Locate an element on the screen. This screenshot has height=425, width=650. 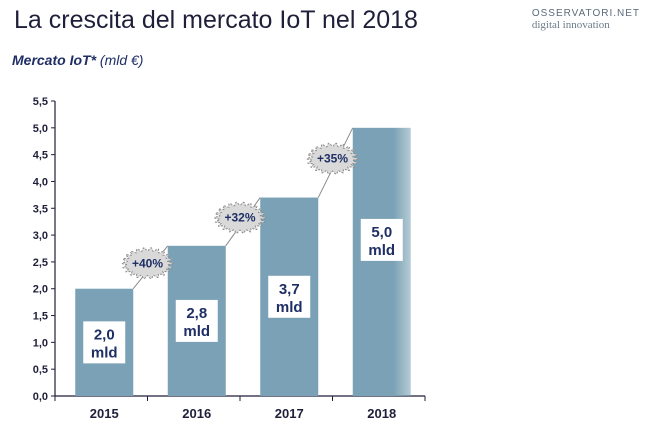
brand-logo: OSSERVATORI.NET digital innovation is located at coordinates (586, 19).